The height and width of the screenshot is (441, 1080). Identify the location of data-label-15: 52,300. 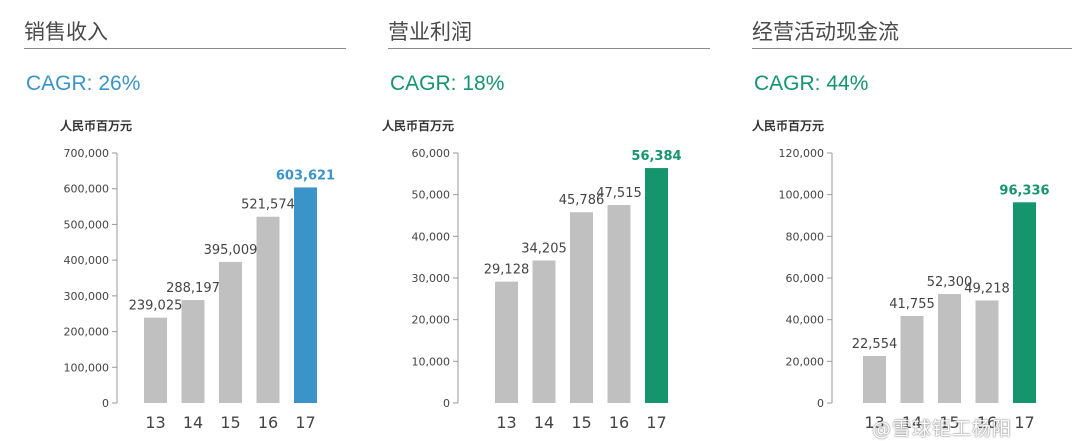
(950, 282).